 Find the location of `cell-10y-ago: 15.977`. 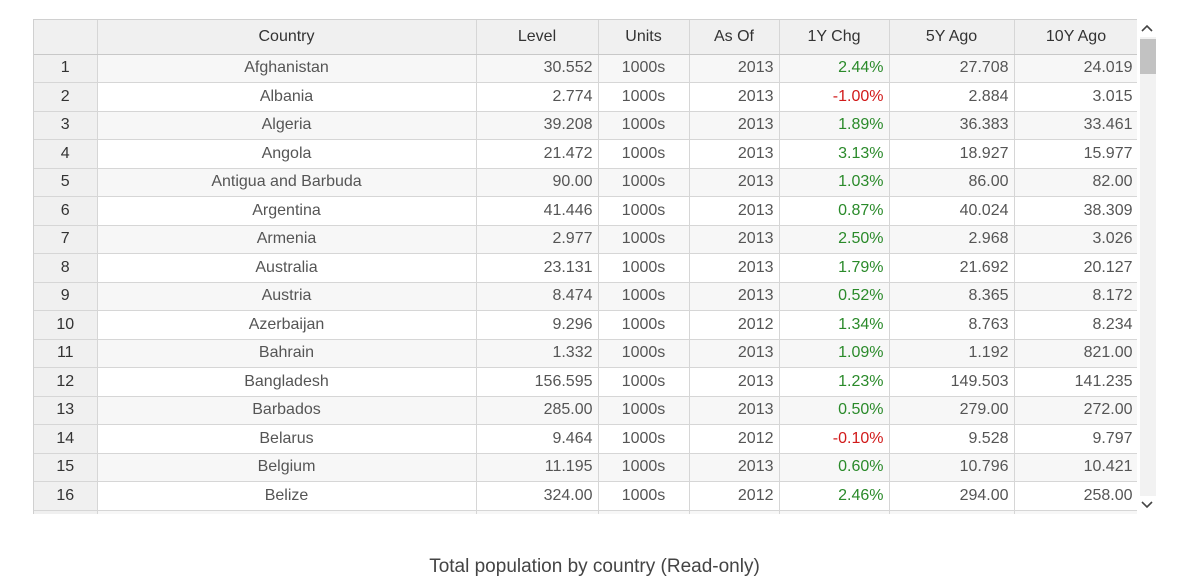

cell-10y-ago: 15.977 is located at coordinates (1076, 154).